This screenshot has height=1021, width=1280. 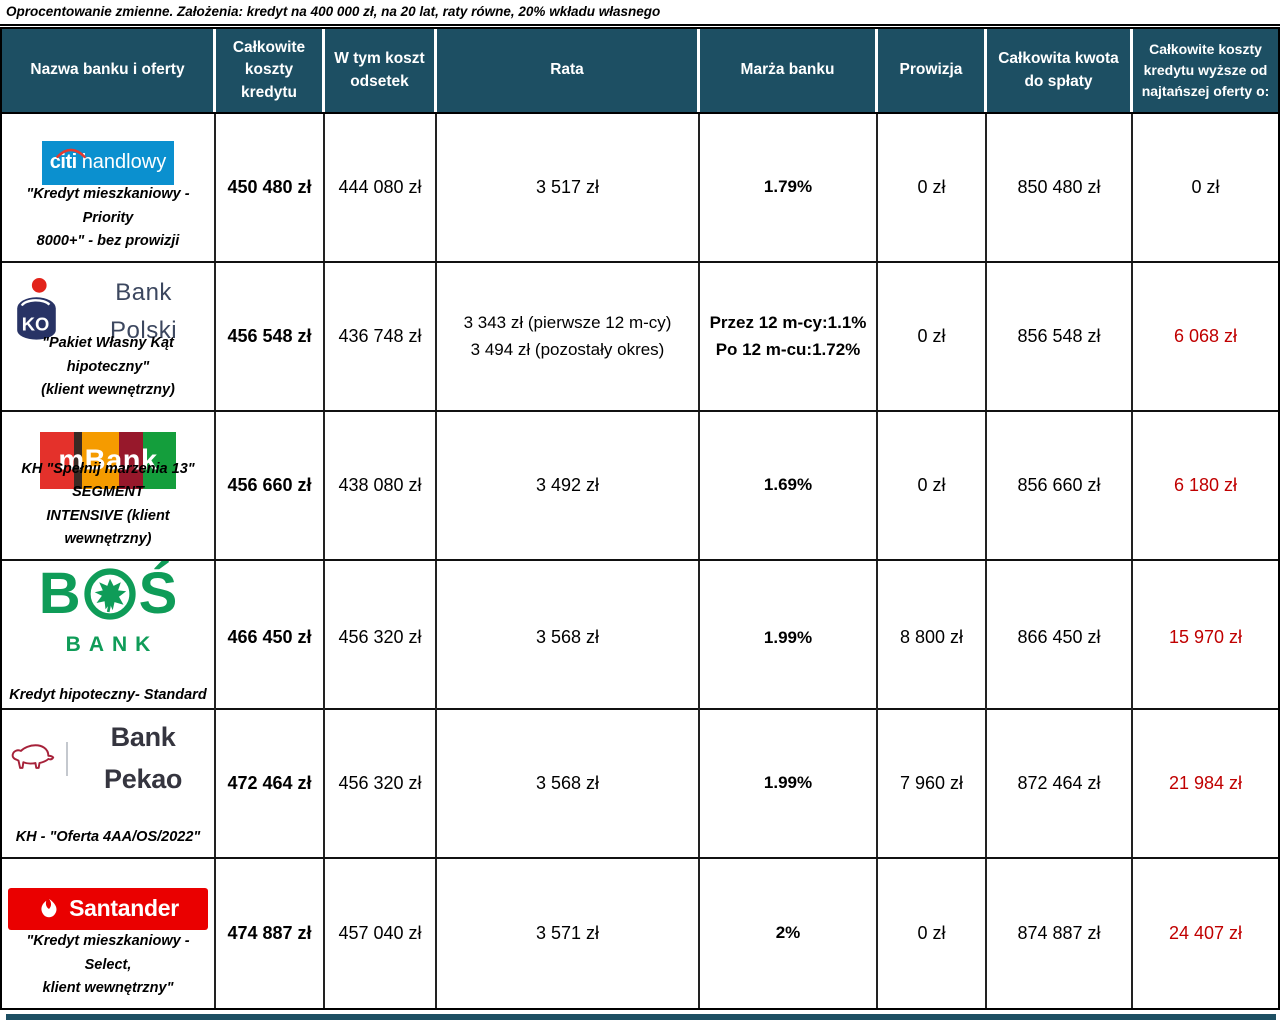 What do you see at coordinates (932, 70) in the screenshot?
I see `header-commission: Prowizja` at bounding box center [932, 70].